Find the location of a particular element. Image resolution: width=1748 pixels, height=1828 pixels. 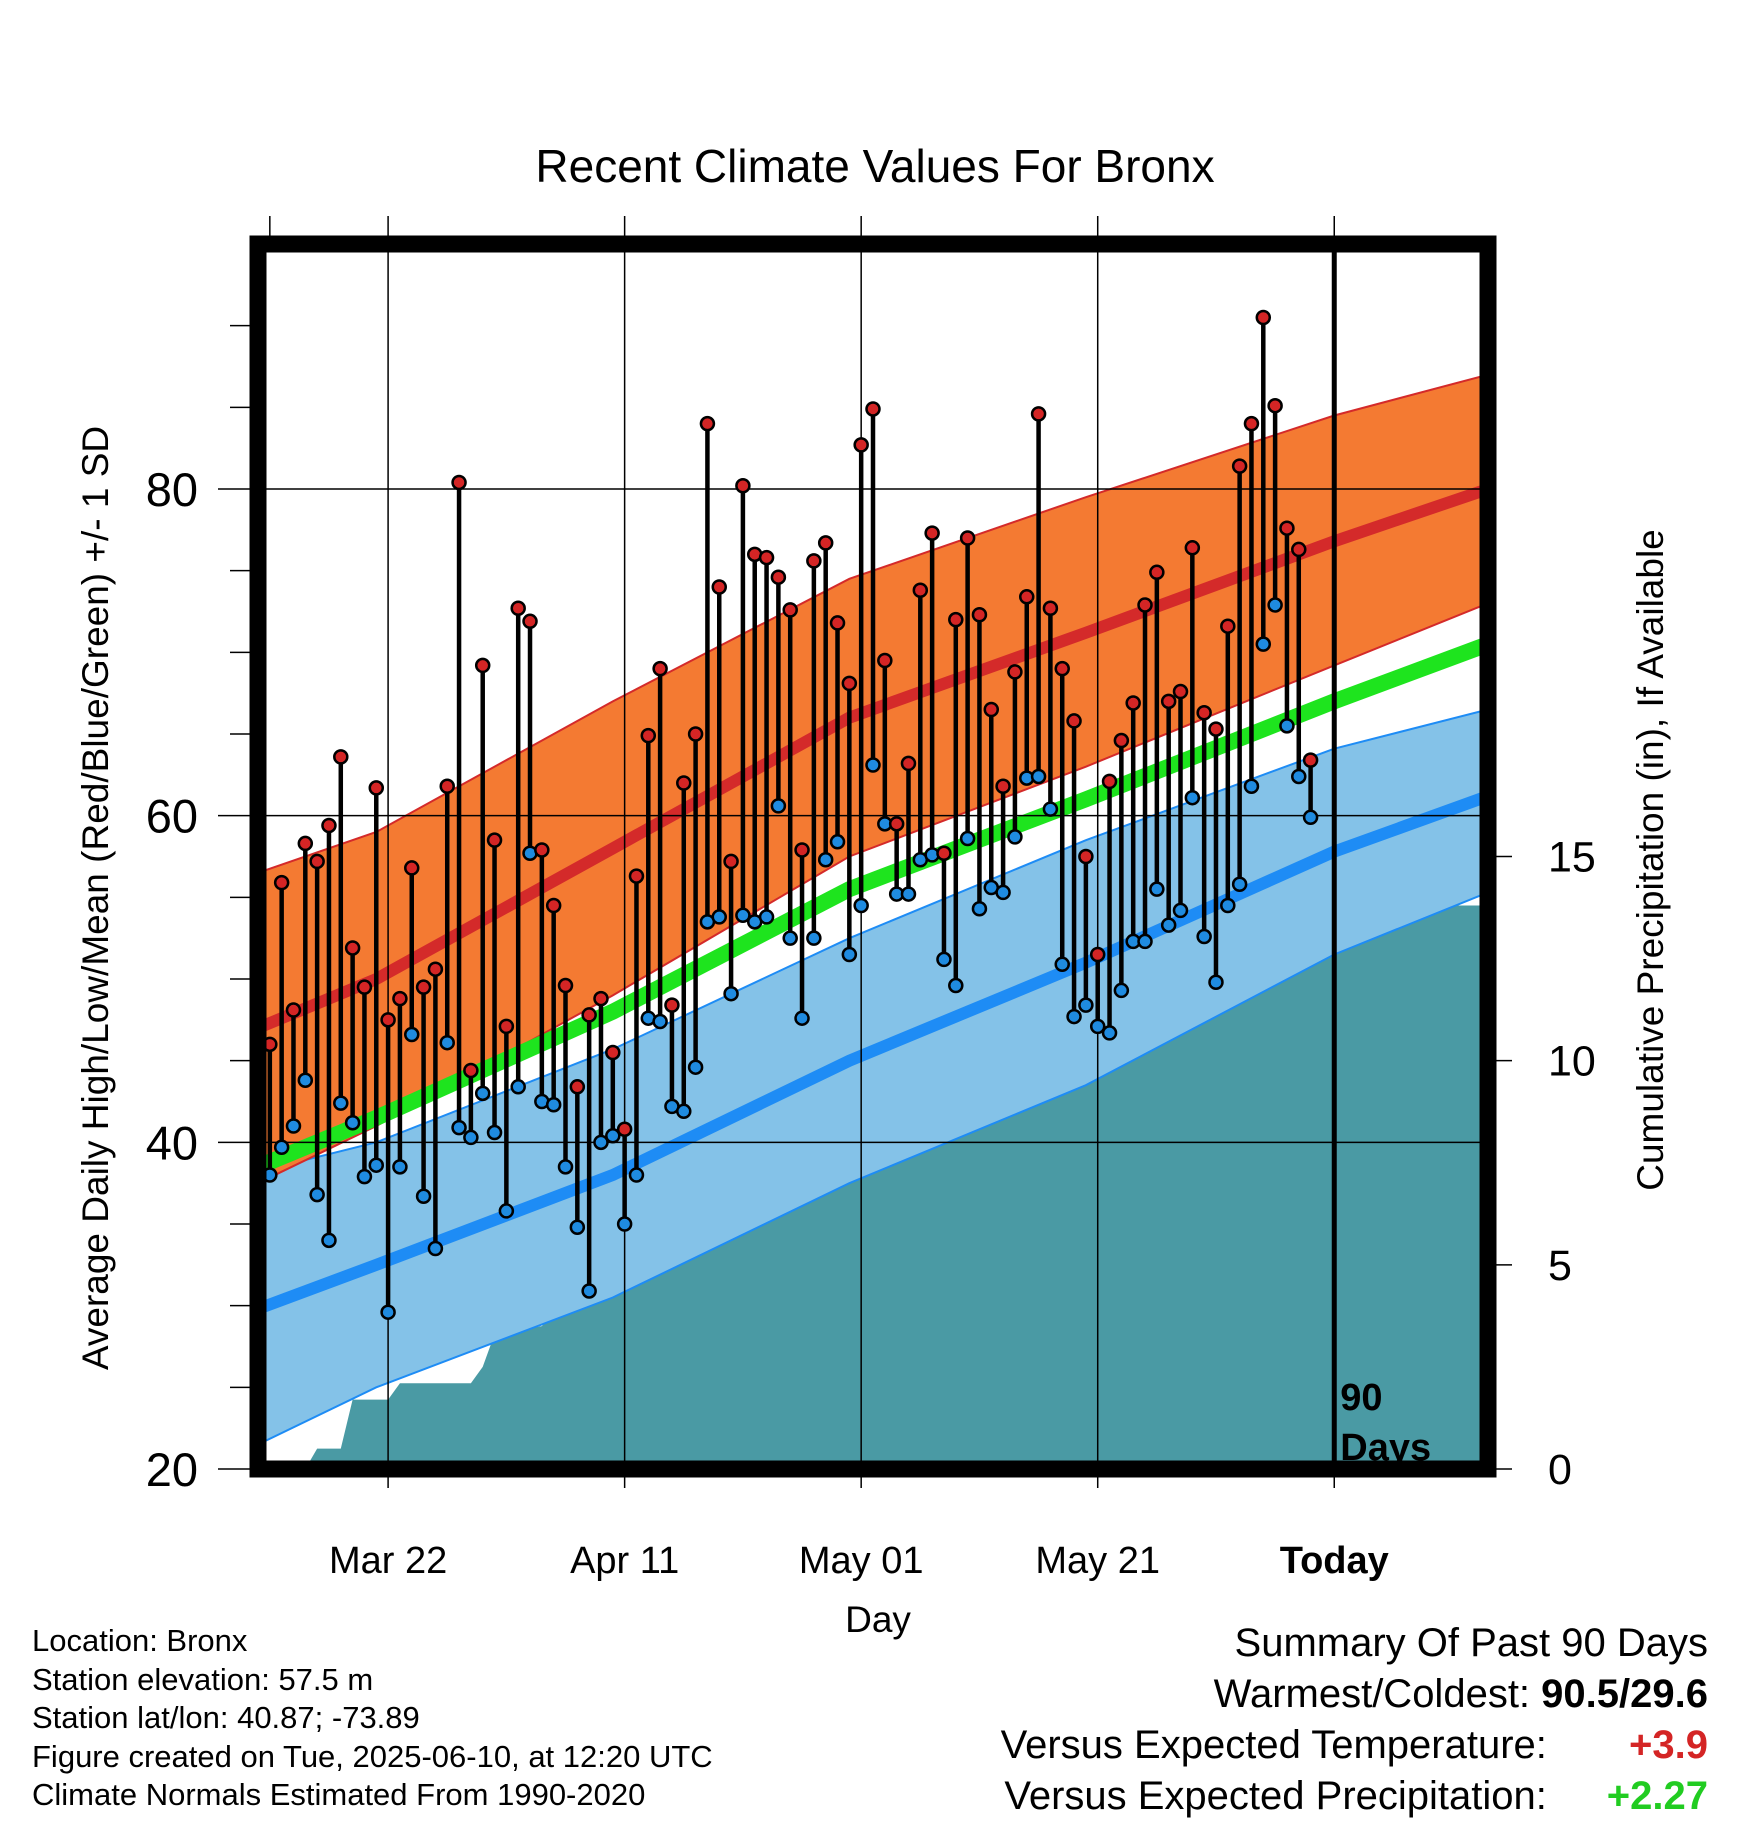

precip-label: Versus Expected Precipitation: is located at coordinates (1275, 1796).